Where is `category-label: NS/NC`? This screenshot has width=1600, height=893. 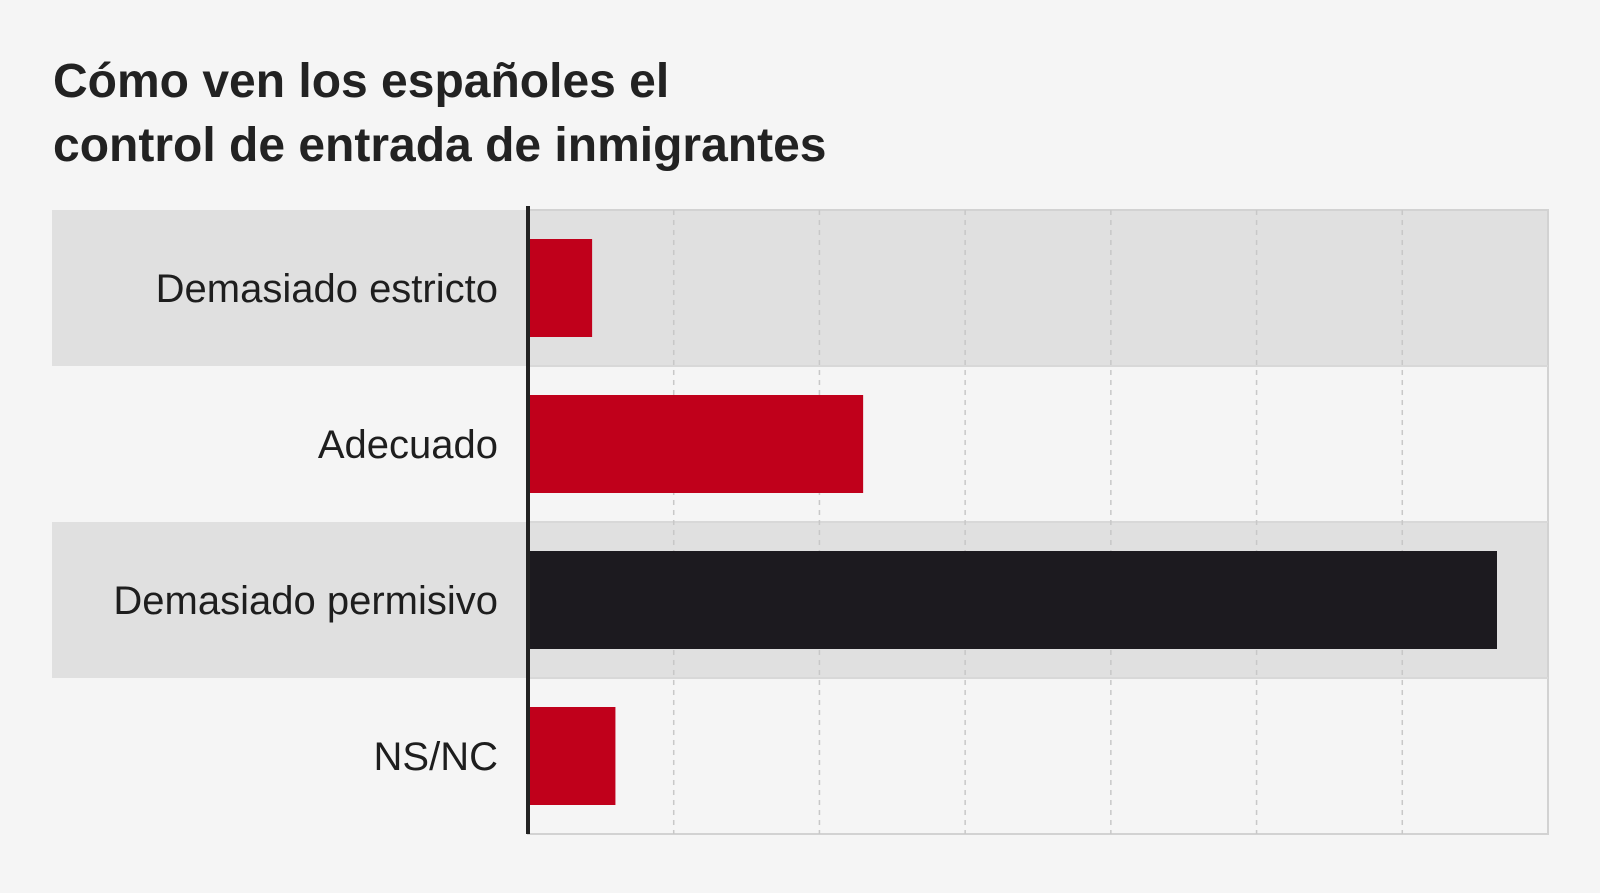
category-label: NS/NC is located at coordinates (436, 757).